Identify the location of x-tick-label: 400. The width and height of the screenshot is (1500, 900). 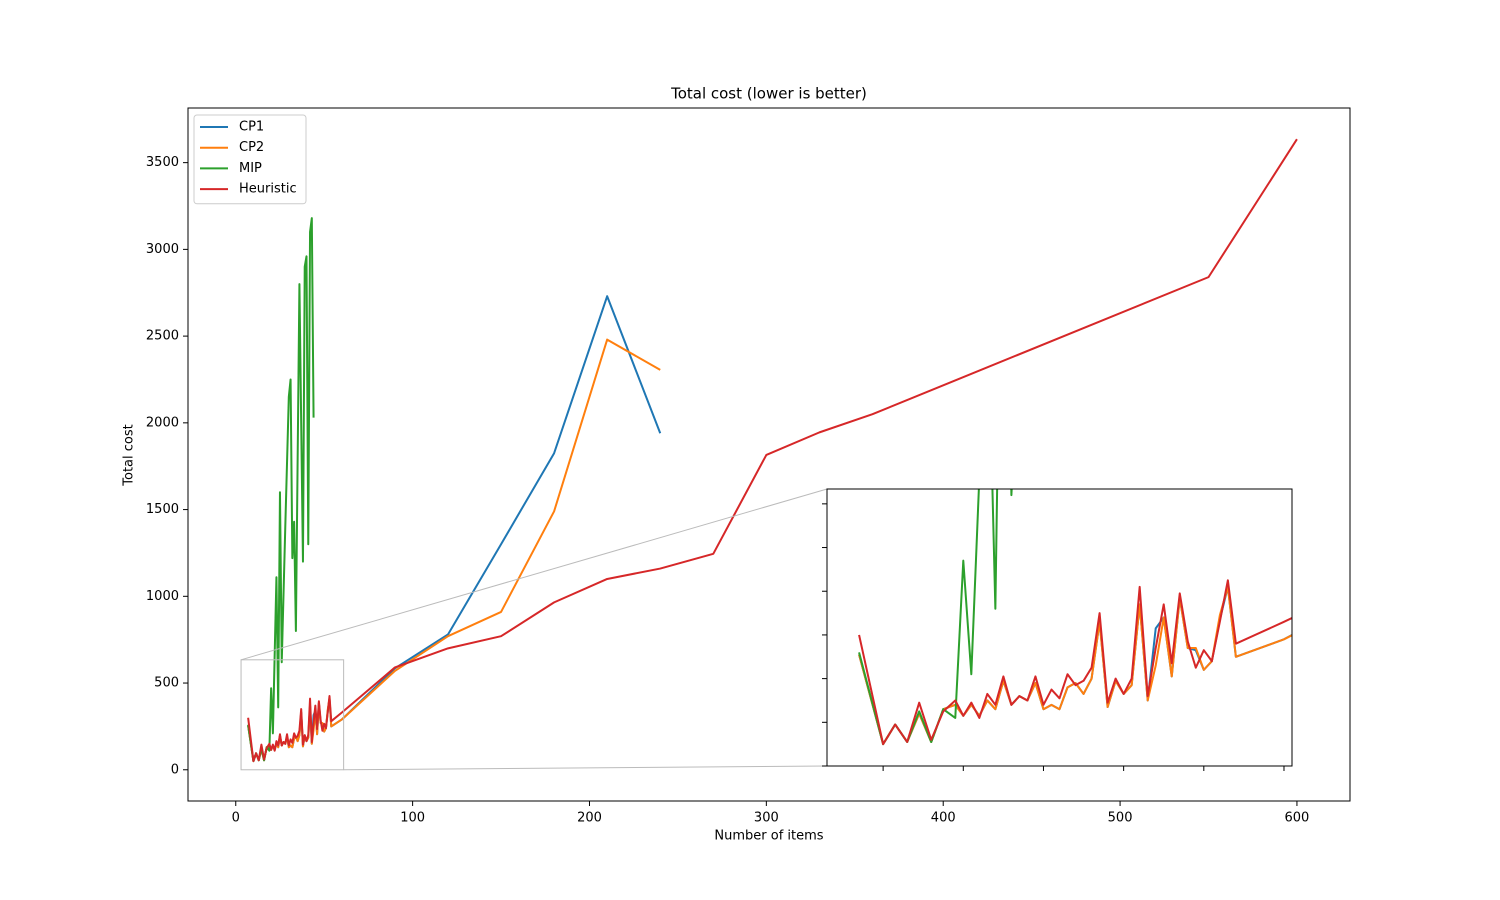
(943, 818).